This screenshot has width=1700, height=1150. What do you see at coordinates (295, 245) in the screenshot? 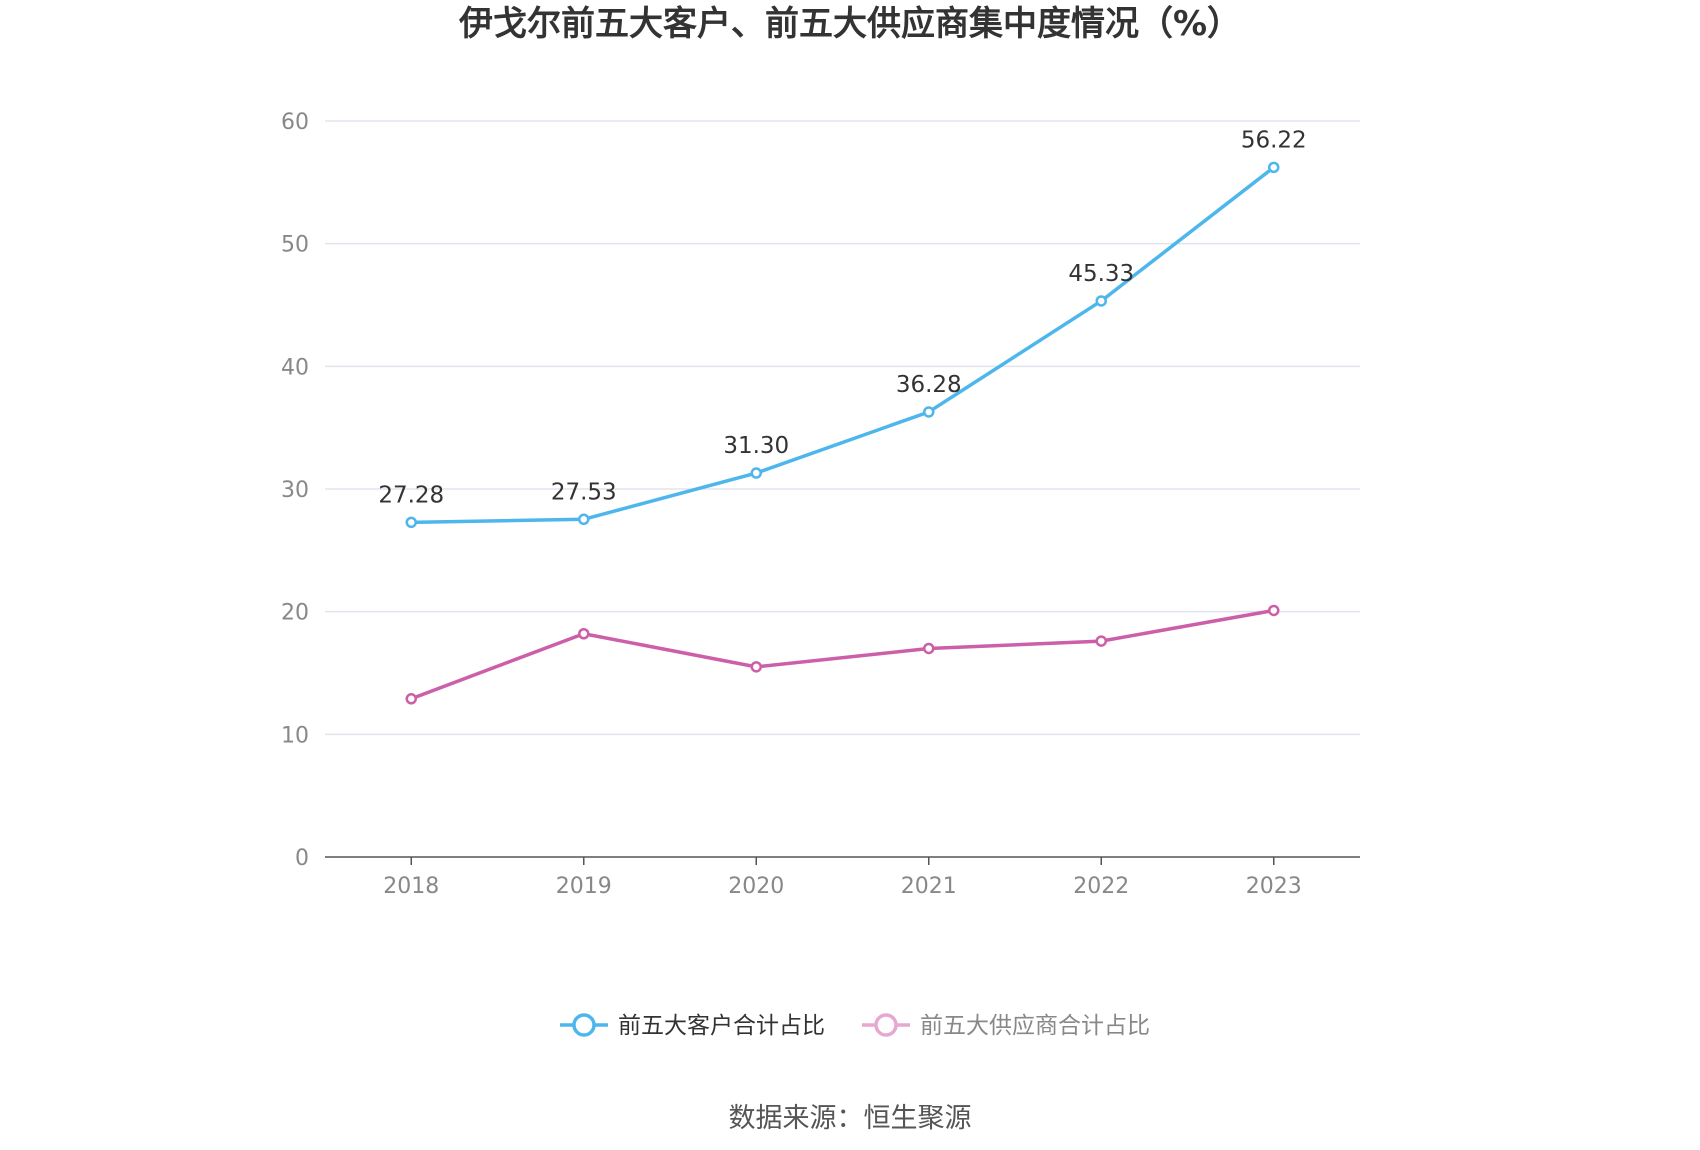
I see `y-tick-label: 50` at bounding box center [295, 245].